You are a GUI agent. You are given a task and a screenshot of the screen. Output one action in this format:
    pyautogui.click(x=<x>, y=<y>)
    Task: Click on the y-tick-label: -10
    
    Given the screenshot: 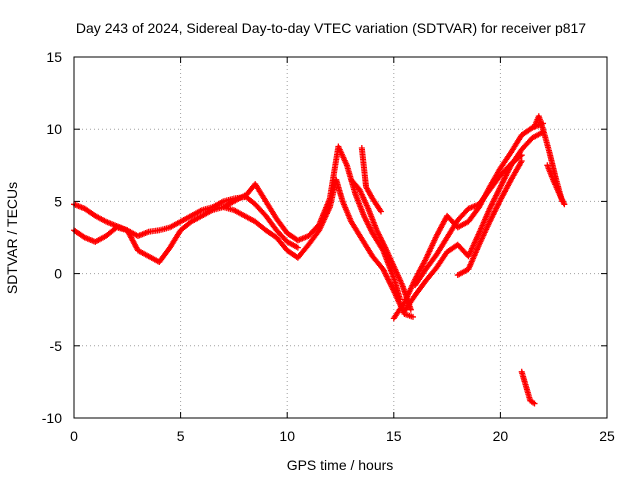 What is the action you would take?
    pyautogui.click(x=52, y=418)
    